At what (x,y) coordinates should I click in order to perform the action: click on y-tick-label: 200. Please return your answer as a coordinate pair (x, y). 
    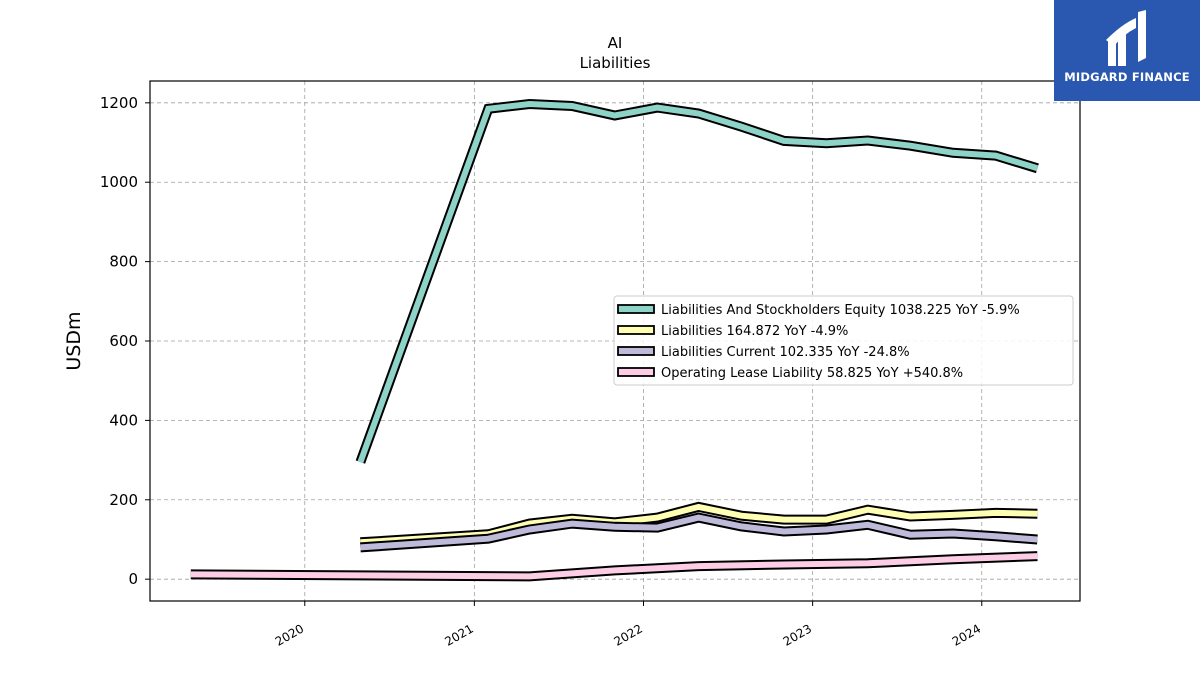
    Looking at the image, I should click on (123, 500).